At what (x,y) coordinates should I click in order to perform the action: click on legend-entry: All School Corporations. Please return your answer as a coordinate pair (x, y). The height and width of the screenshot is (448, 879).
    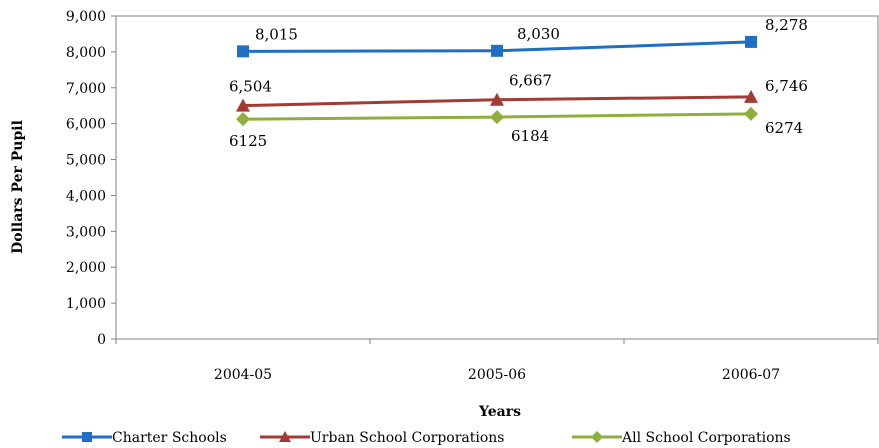
    Looking at the image, I should click on (681, 438).